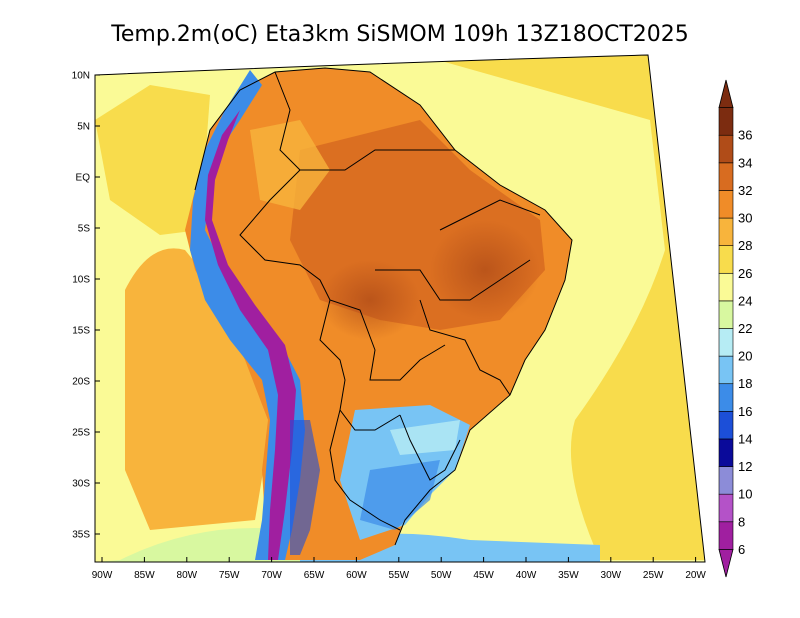  I want to click on lon-label: 40W, so click(526, 575).